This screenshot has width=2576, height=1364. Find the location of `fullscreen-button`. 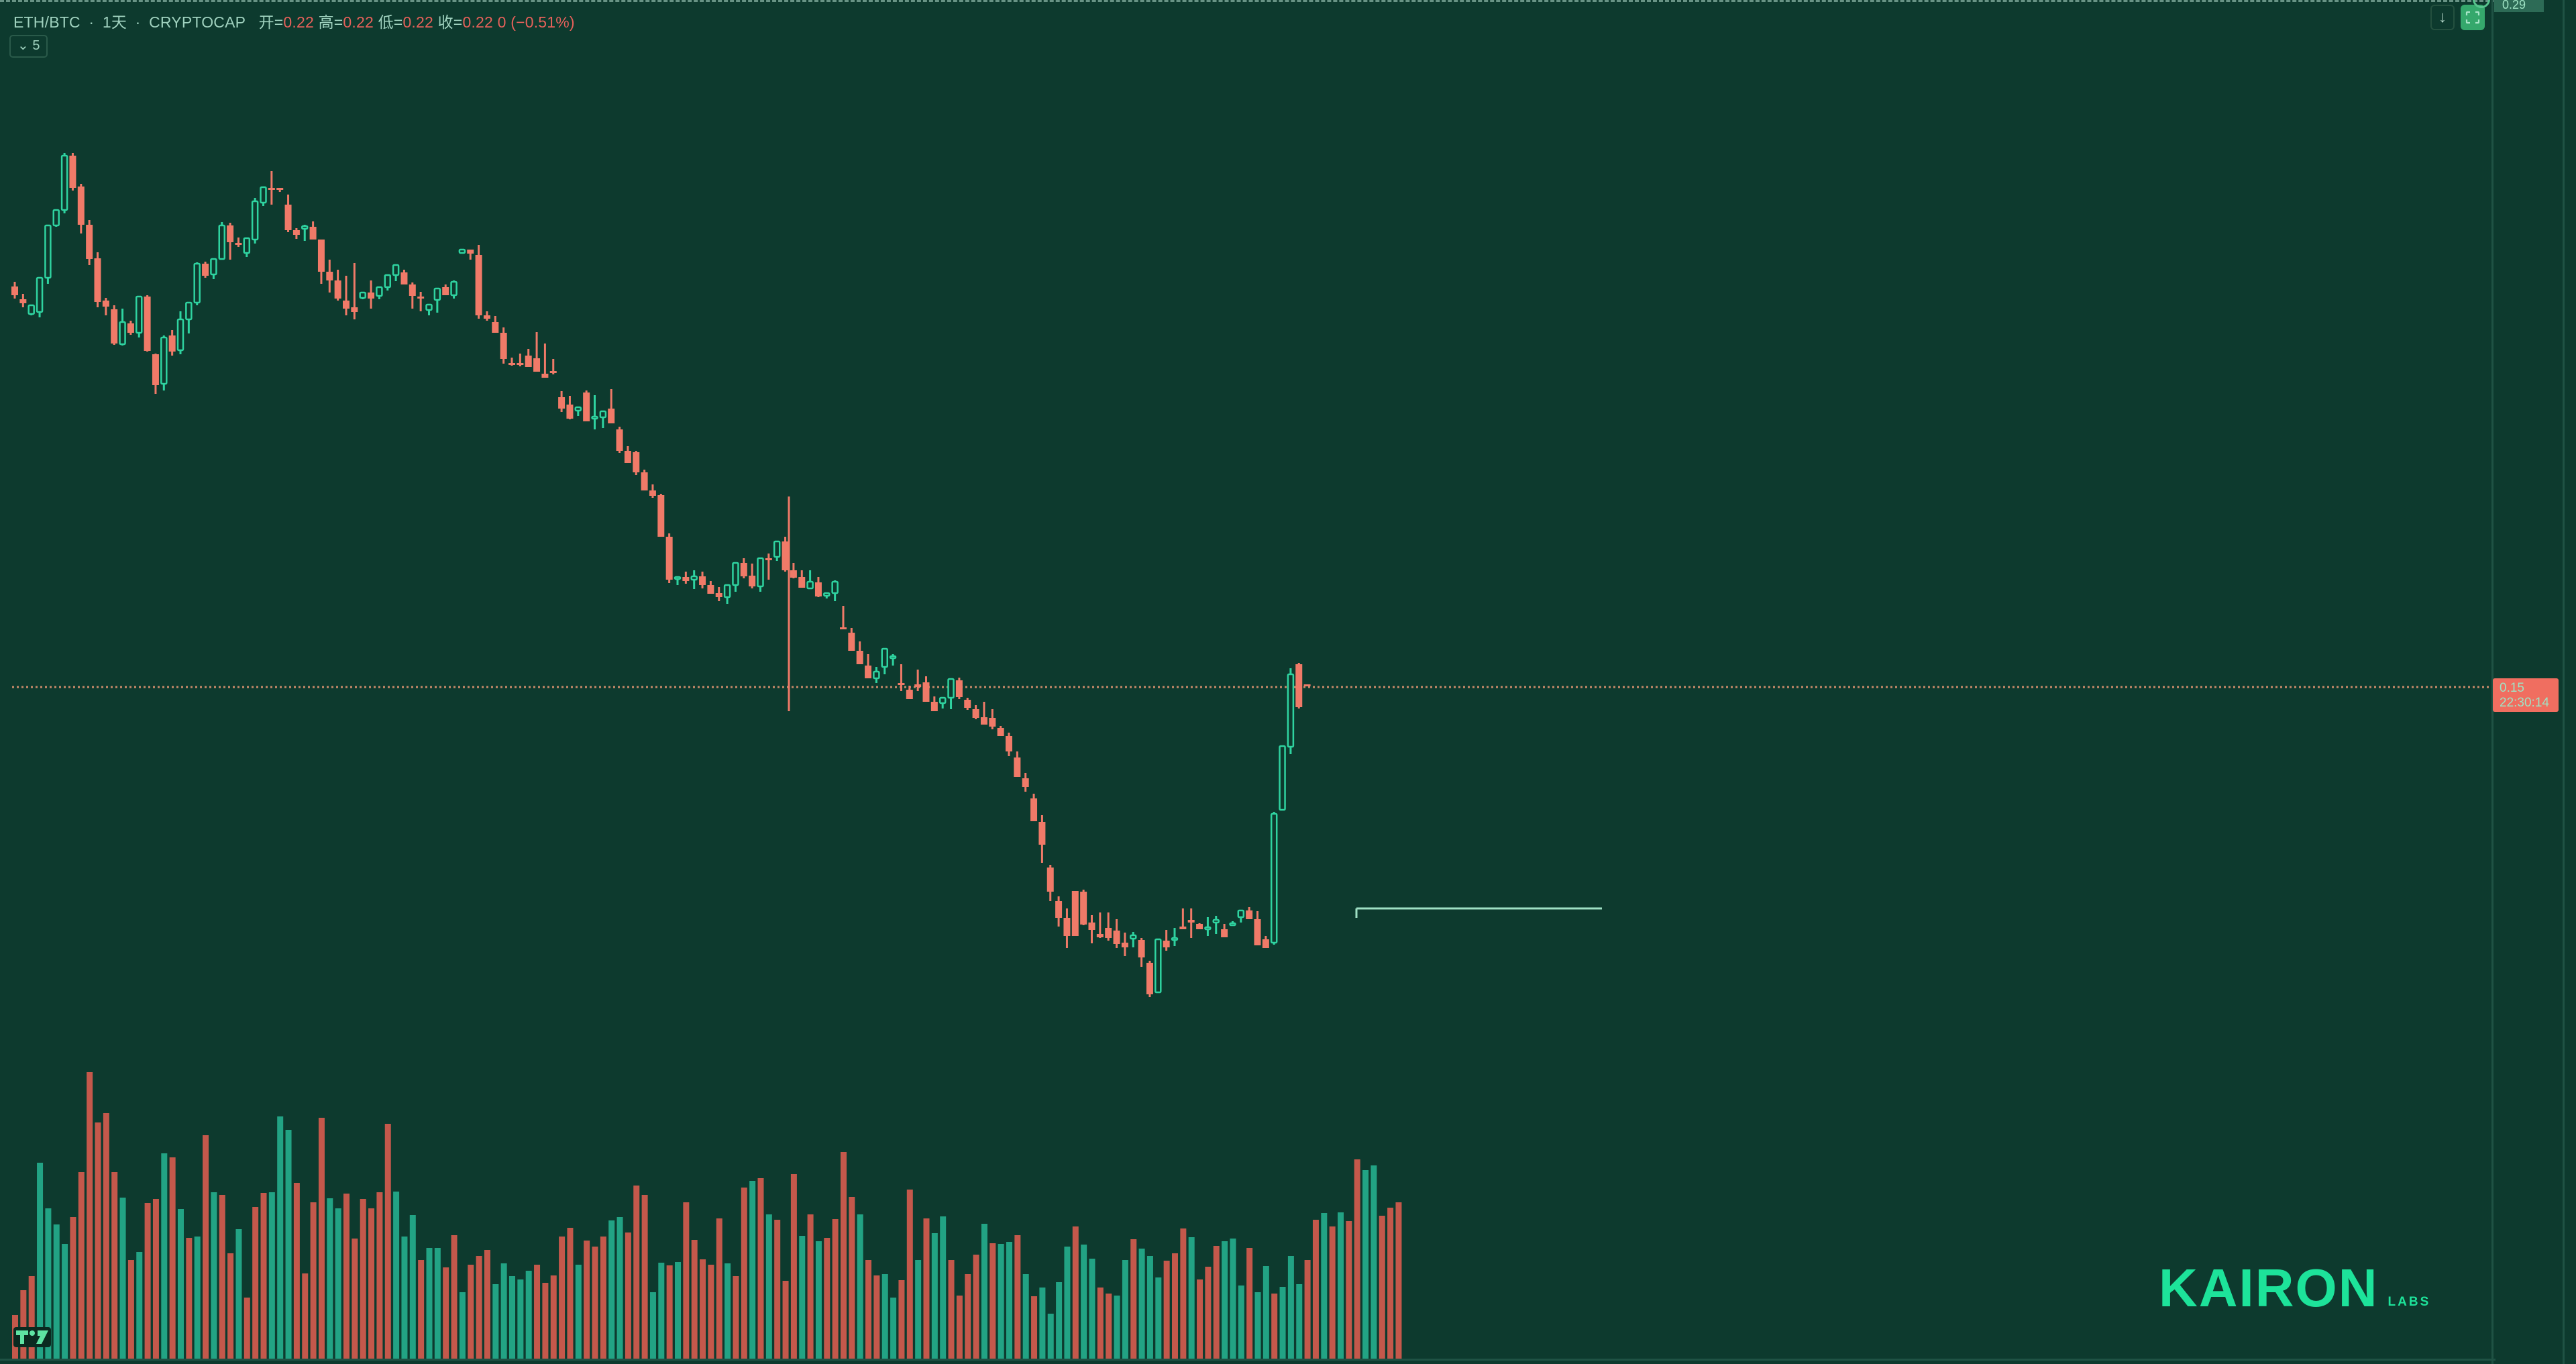

fullscreen-button is located at coordinates (2473, 17).